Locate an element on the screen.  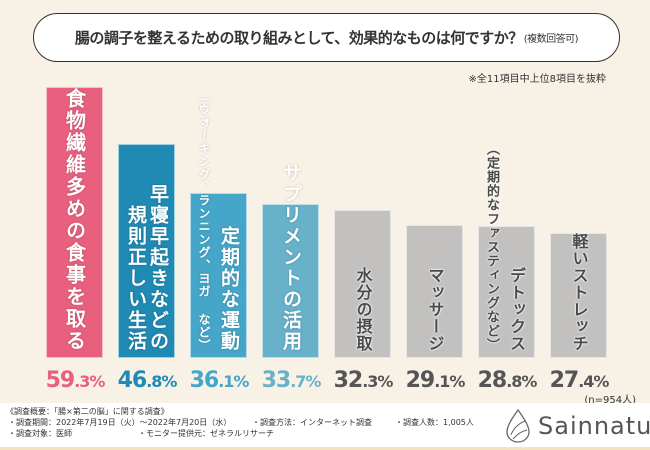
survey-method: ・調査方法：インターネット調査 is located at coordinates (312, 422).